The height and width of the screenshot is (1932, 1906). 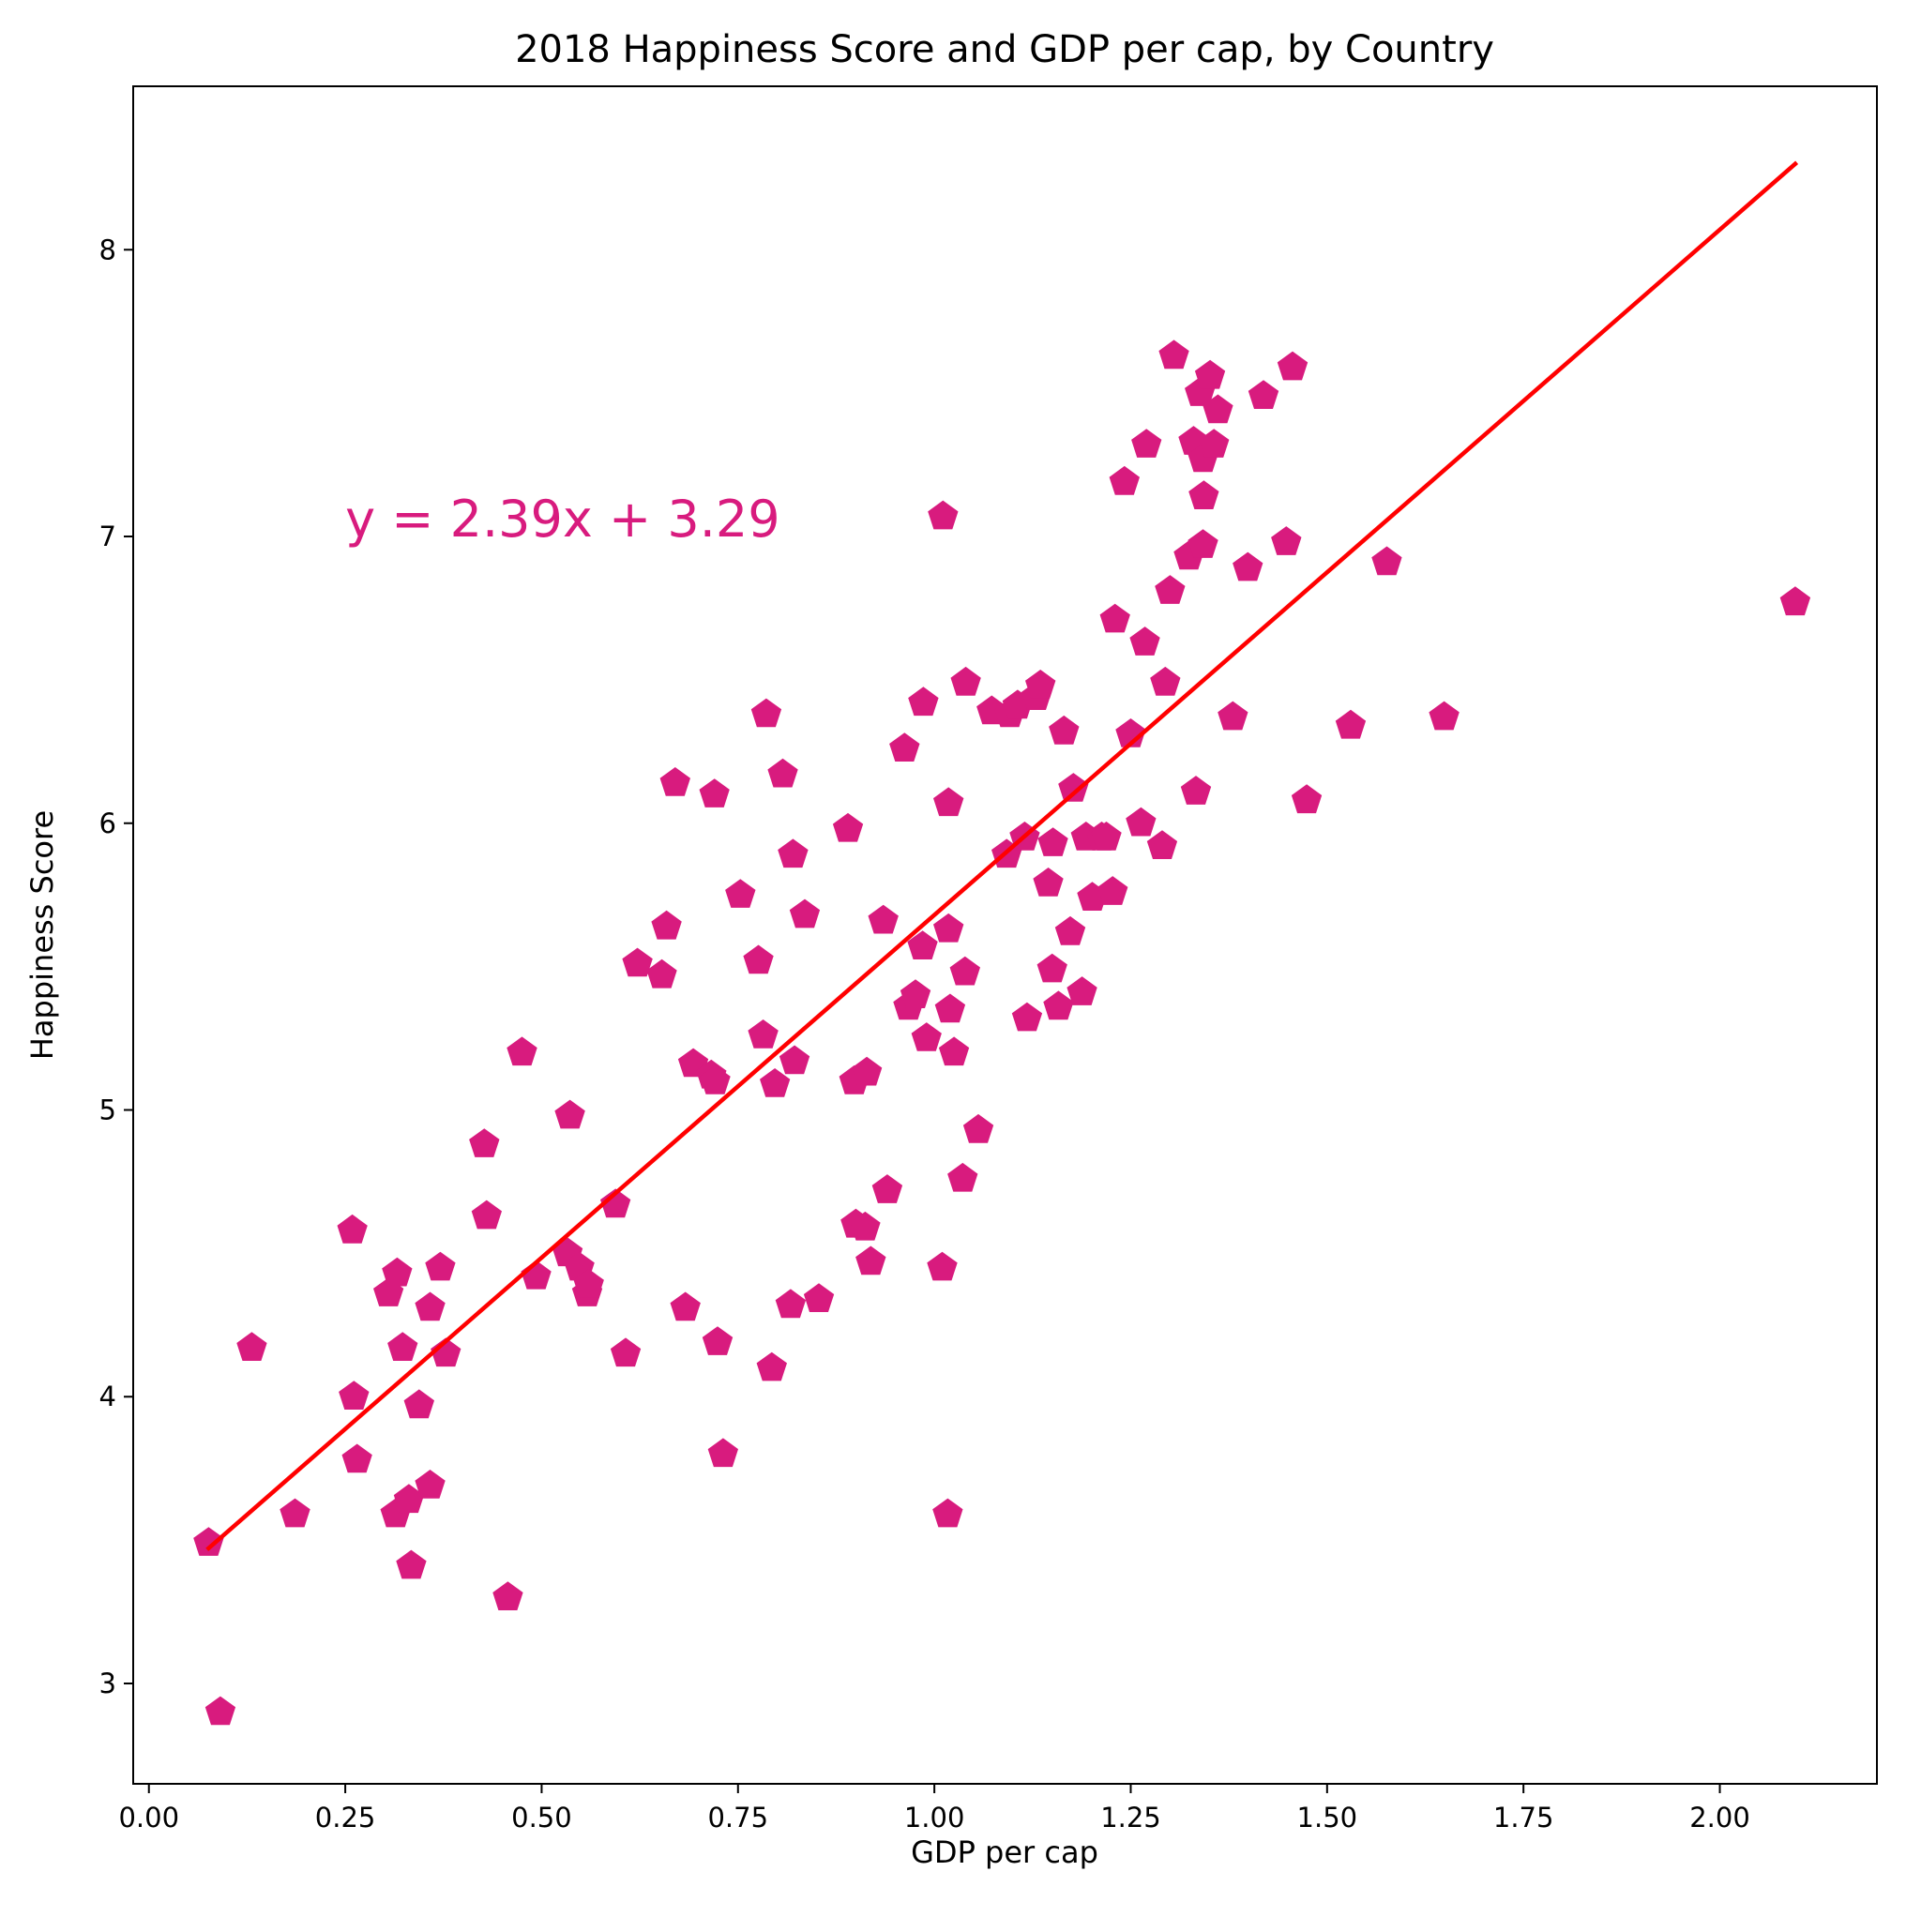 What do you see at coordinates (1004, 1852) in the screenshot?
I see `x-axis-label: GDP per cap` at bounding box center [1004, 1852].